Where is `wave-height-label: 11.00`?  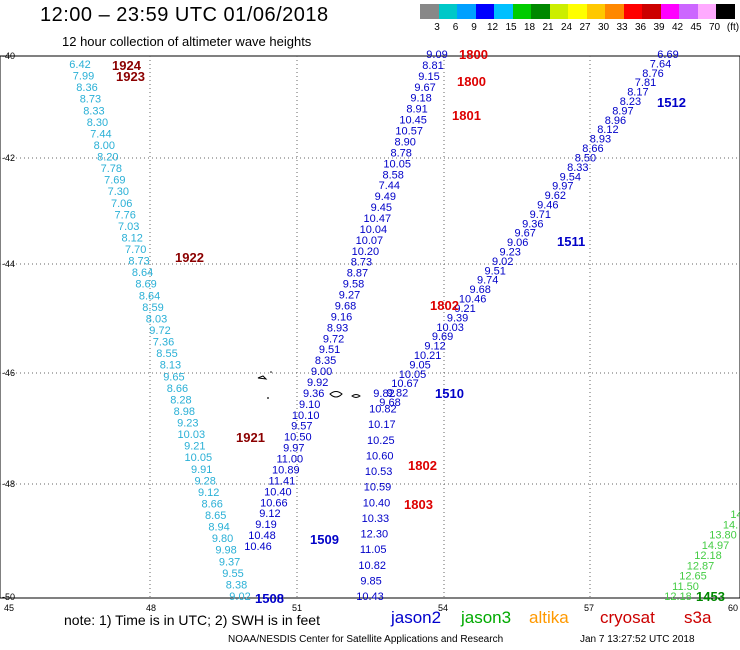
wave-height-label: 11.00 is located at coordinates (289, 460).